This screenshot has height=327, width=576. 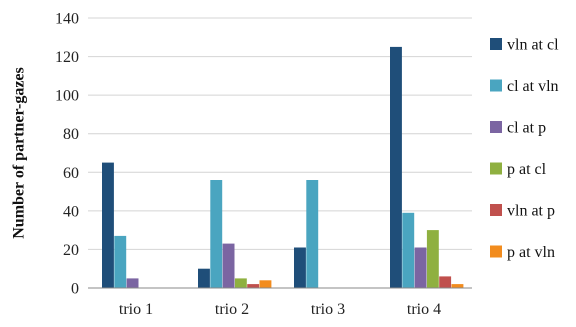 What do you see at coordinates (71, 134) in the screenshot?
I see `y-tick-label: 80` at bounding box center [71, 134].